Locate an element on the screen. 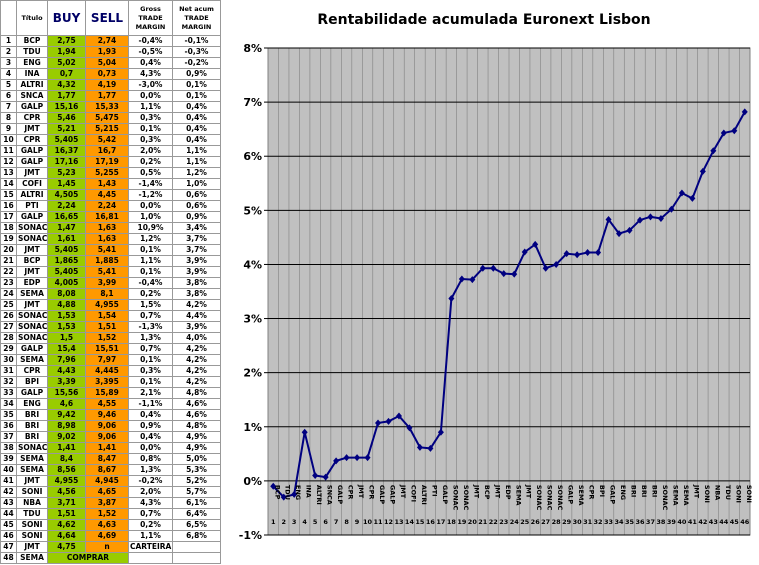 This screenshot has width=759, height=565. table-cell: 7 is located at coordinates (8, 107).